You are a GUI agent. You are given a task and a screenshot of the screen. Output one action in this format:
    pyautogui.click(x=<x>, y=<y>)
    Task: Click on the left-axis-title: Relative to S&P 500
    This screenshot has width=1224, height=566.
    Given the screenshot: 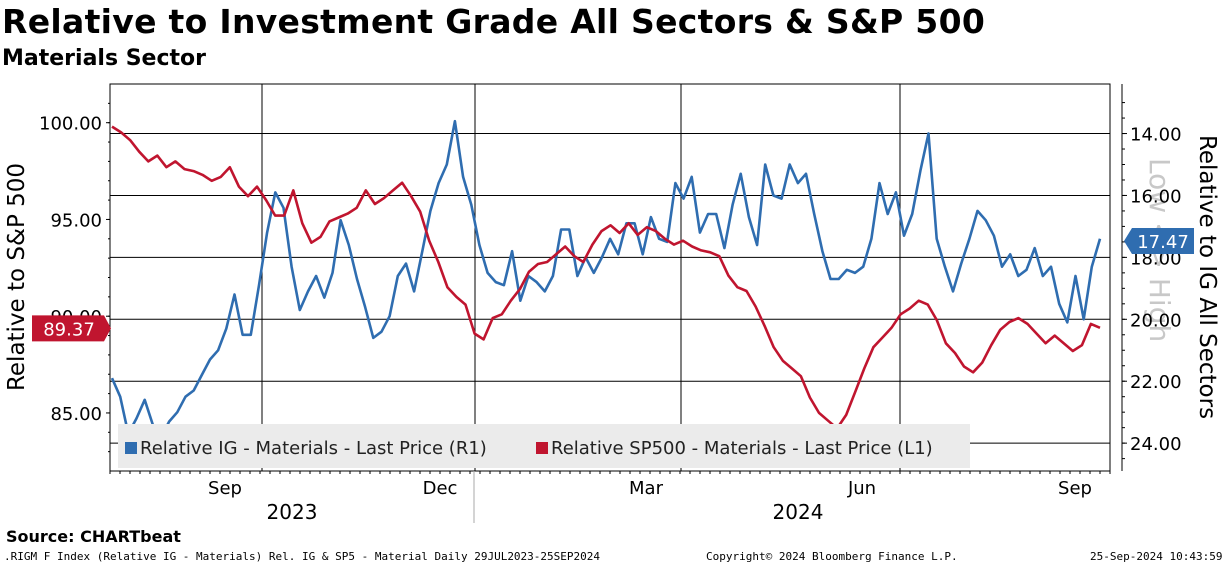 What is the action you would take?
    pyautogui.click(x=17, y=277)
    